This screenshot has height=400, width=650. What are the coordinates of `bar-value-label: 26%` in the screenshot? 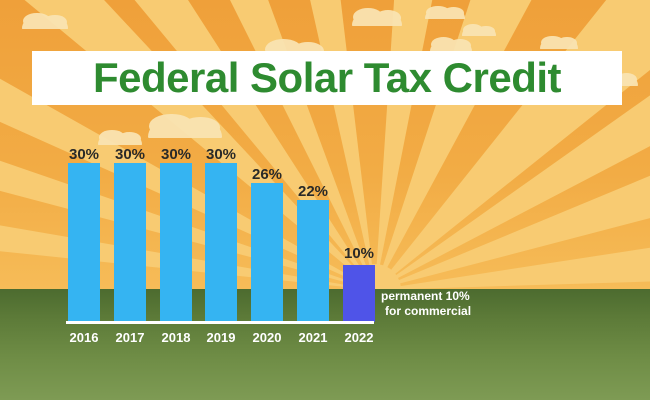 It's located at (267, 174).